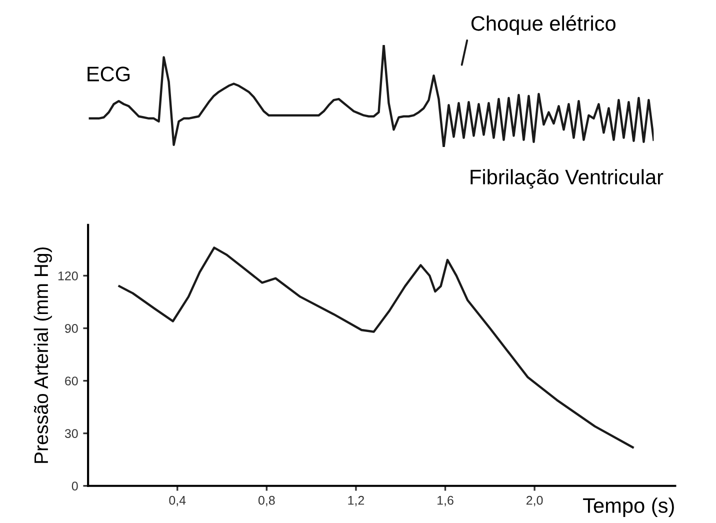 The width and height of the screenshot is (716, 523). What do you see at coordinates (43, 355) in the screenshot?
I see `y-axis-title: Pressão Arterial (mm Hg)` at bounding box center [43, 355].